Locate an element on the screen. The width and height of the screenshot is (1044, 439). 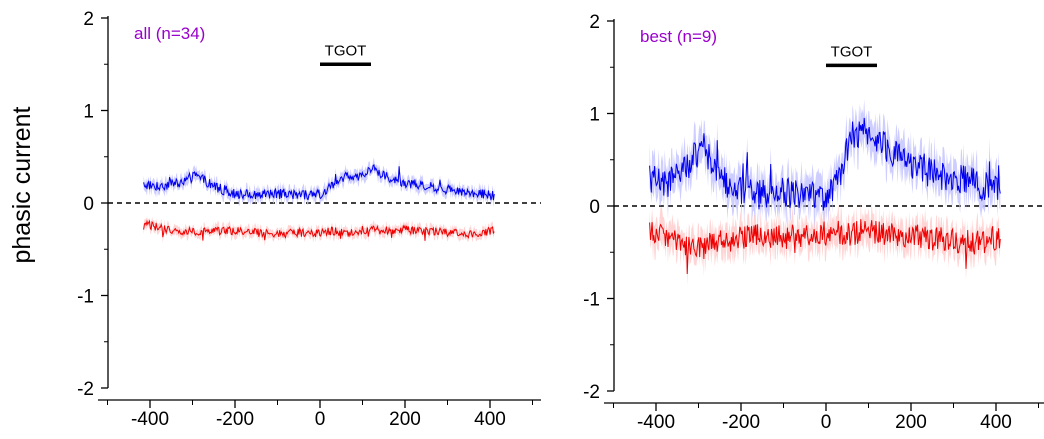
y-axis-label: phasic current is located at coordinates (22, 184).